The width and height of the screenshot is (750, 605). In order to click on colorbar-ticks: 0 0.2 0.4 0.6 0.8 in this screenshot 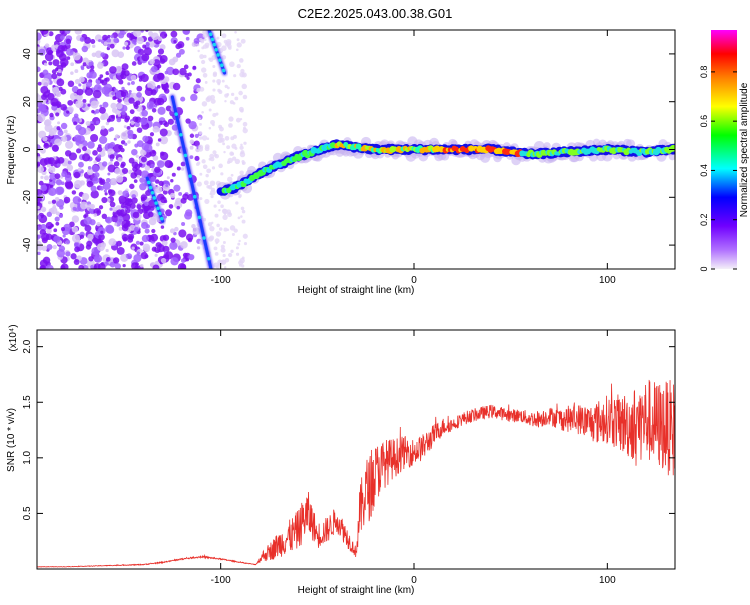, I will do `click(718, 169)`.